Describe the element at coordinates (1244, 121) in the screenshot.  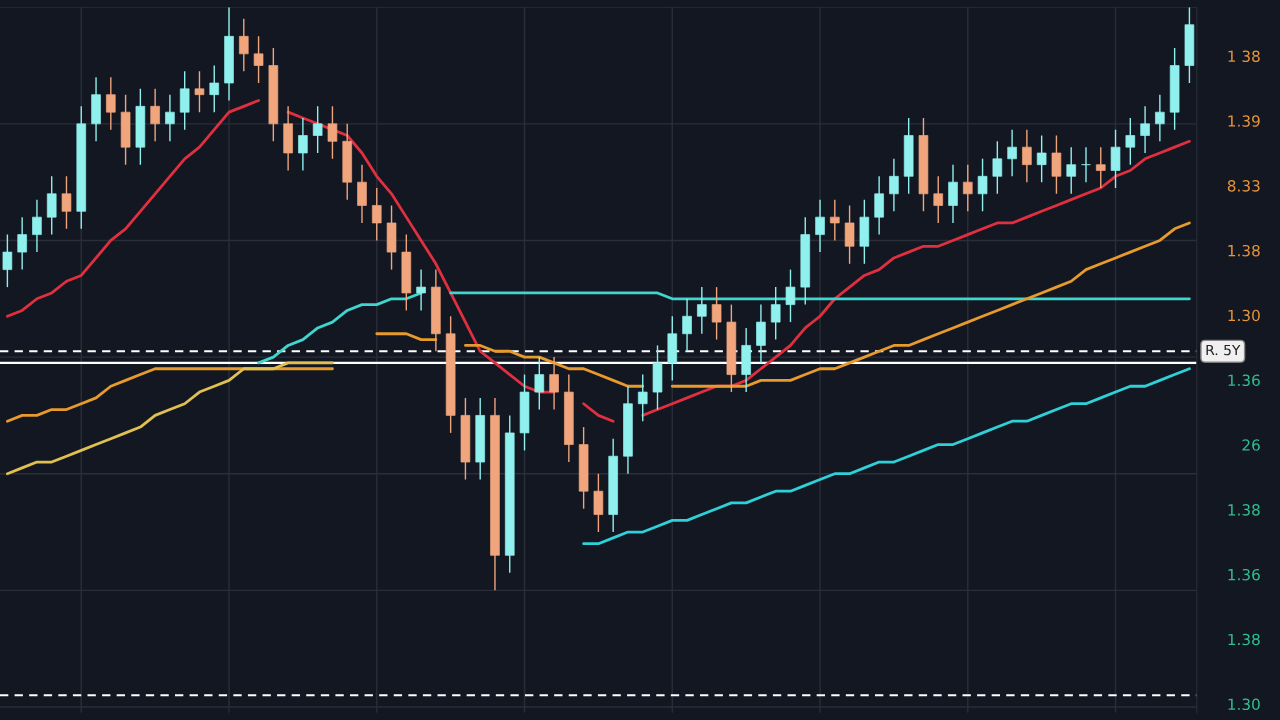
I see `text: 1.39` at that location.